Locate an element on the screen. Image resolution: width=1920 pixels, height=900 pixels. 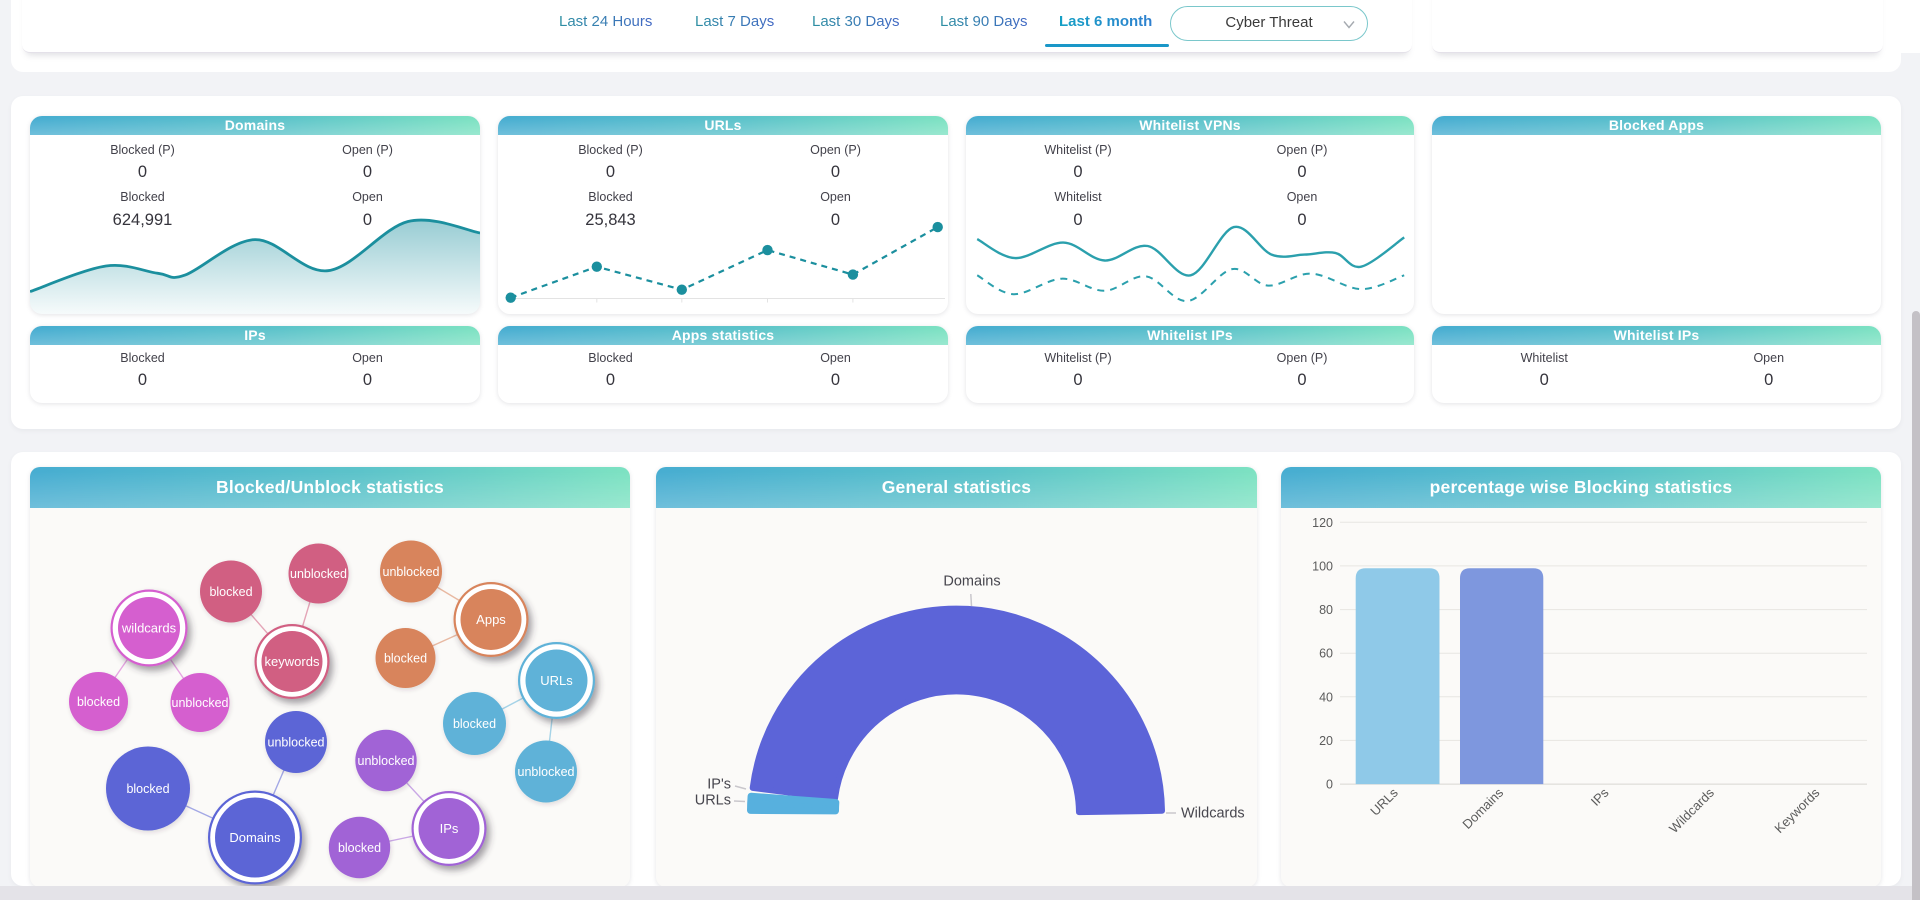
svg-text: 100 is located at coordinates (1322, 566).